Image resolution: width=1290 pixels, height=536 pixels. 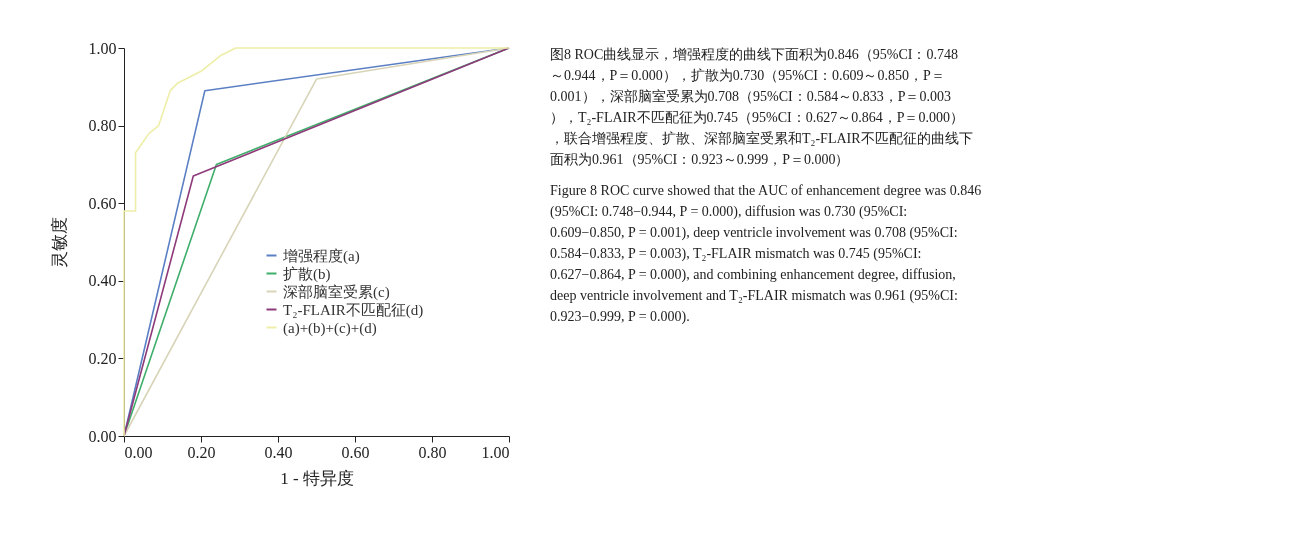 I want to click on caption: Figure 8 ROC curve showed that the AUC of enhancement degree was 0.846 (95%CI: 0.748−0.944, P = 0.000), diffusion was 0.730 (95%CI: 0.609−0.850, P = 0.001), deep ventricle involvement was 0.708 (95%CI: 0.584−0.833, P = 0.003), T₂-FLAIR mismatch was 0.745 (95%CI: 0.627−0.864, P = 0.000), and combining enhancement degree, diffusion, deep ventricle involvement and T₂-FLAIR mismatch was 0.961 (95%CI: 0.923−0.999, P = 0.000)., so click(x=766, y=254).